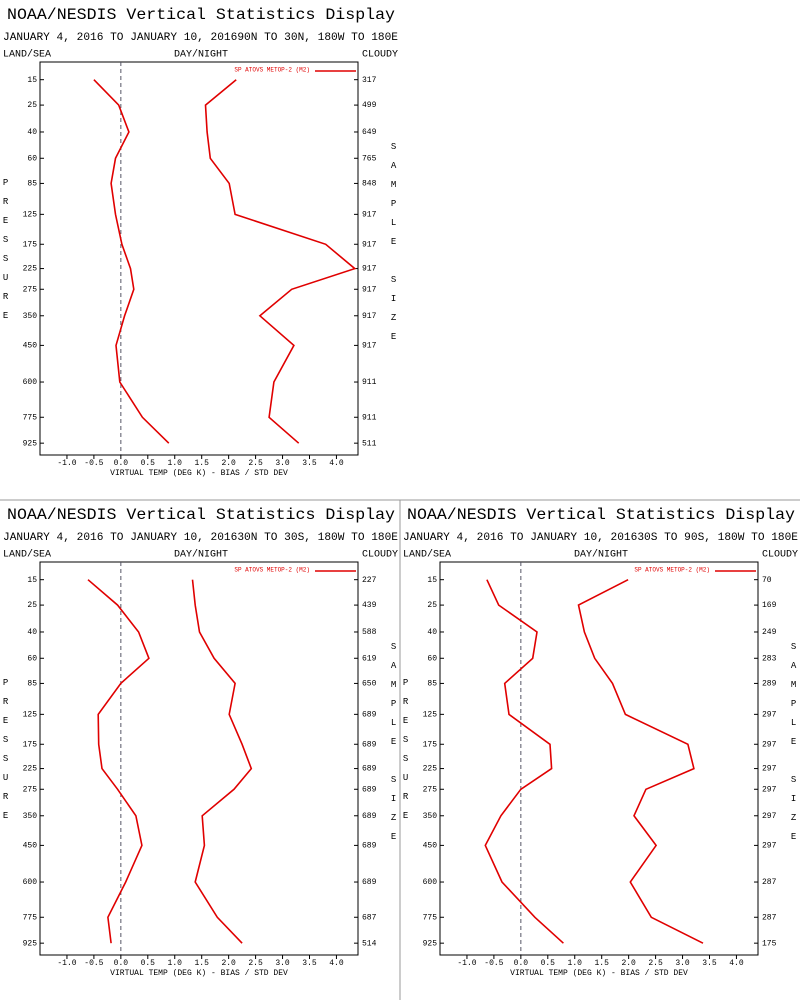 Image resolution: width=800 pixels, height=1000 pixels. Describe the element at coordinates (769, 658) in the screenshot. I see `sample-size-label: 283` at that location.